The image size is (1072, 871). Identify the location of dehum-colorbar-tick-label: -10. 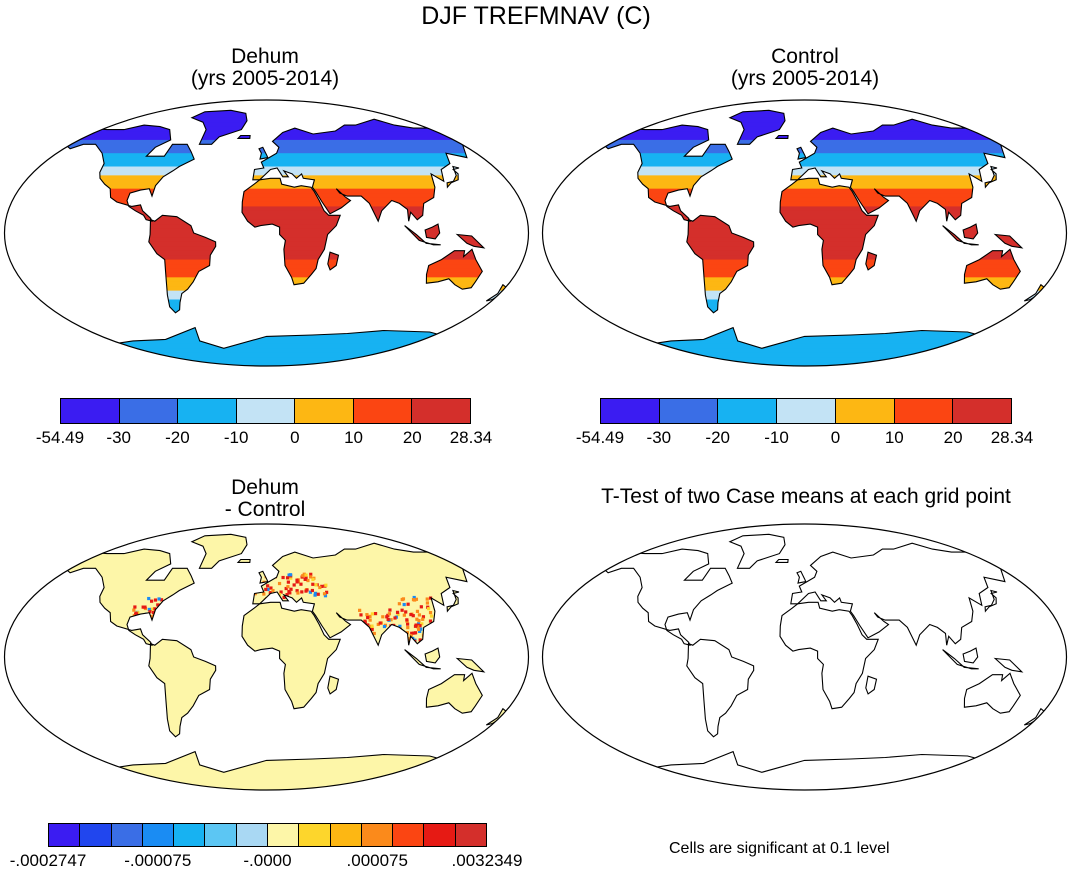
(236, 437).